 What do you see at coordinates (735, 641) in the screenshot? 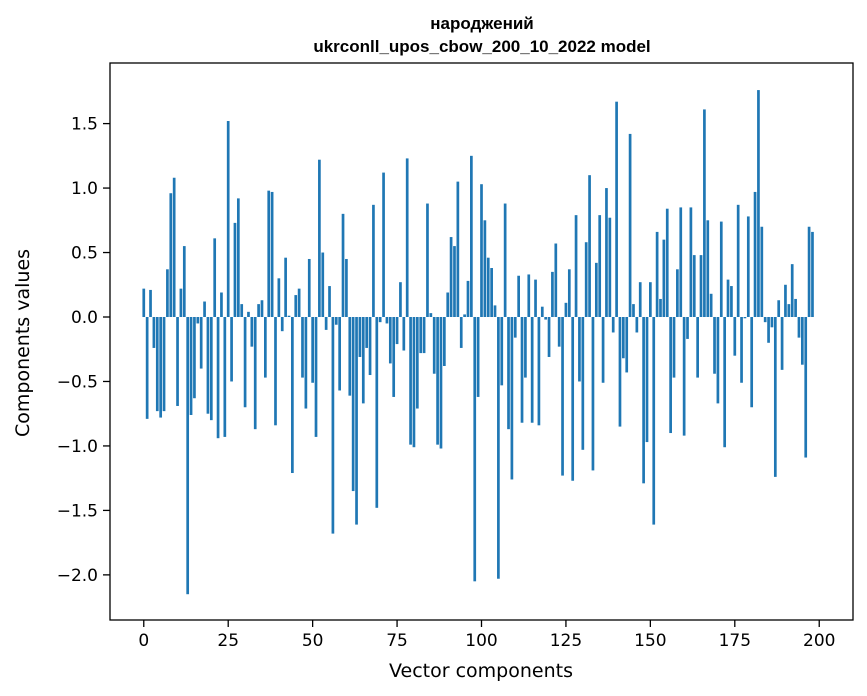
I see `x-tick-label: 175` at bounding box center [735, 641].